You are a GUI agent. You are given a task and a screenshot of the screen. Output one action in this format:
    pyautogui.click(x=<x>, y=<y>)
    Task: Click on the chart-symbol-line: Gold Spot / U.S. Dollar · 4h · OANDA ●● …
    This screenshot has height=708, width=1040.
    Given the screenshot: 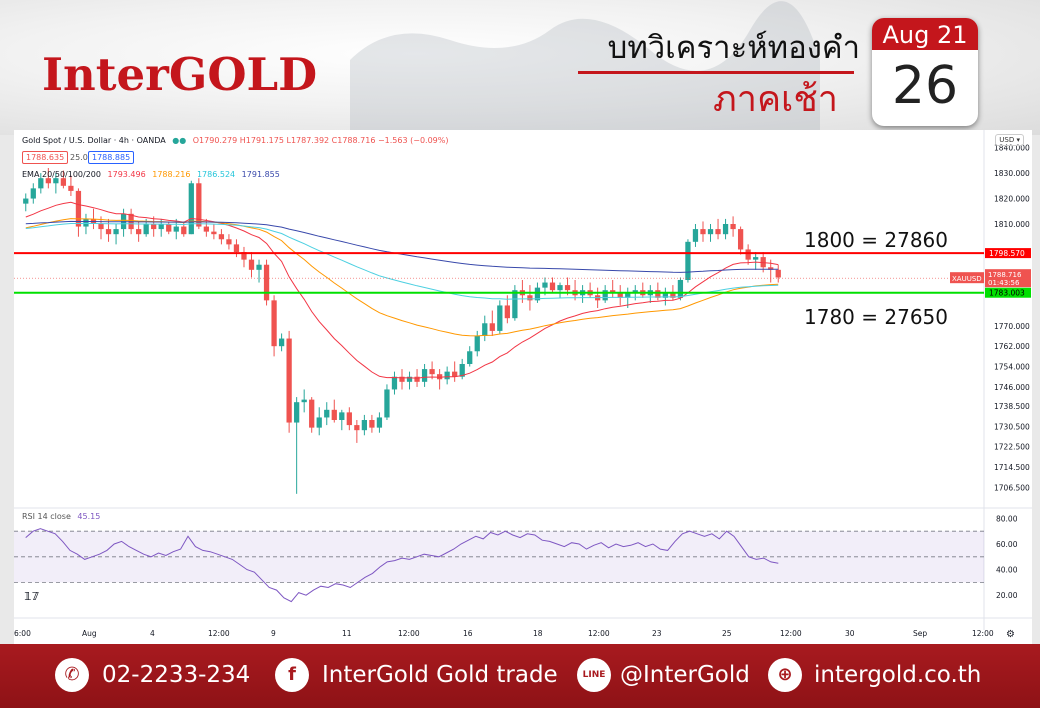 What is the action you would take?
    pyautogui.click(x=235, y=140)
    